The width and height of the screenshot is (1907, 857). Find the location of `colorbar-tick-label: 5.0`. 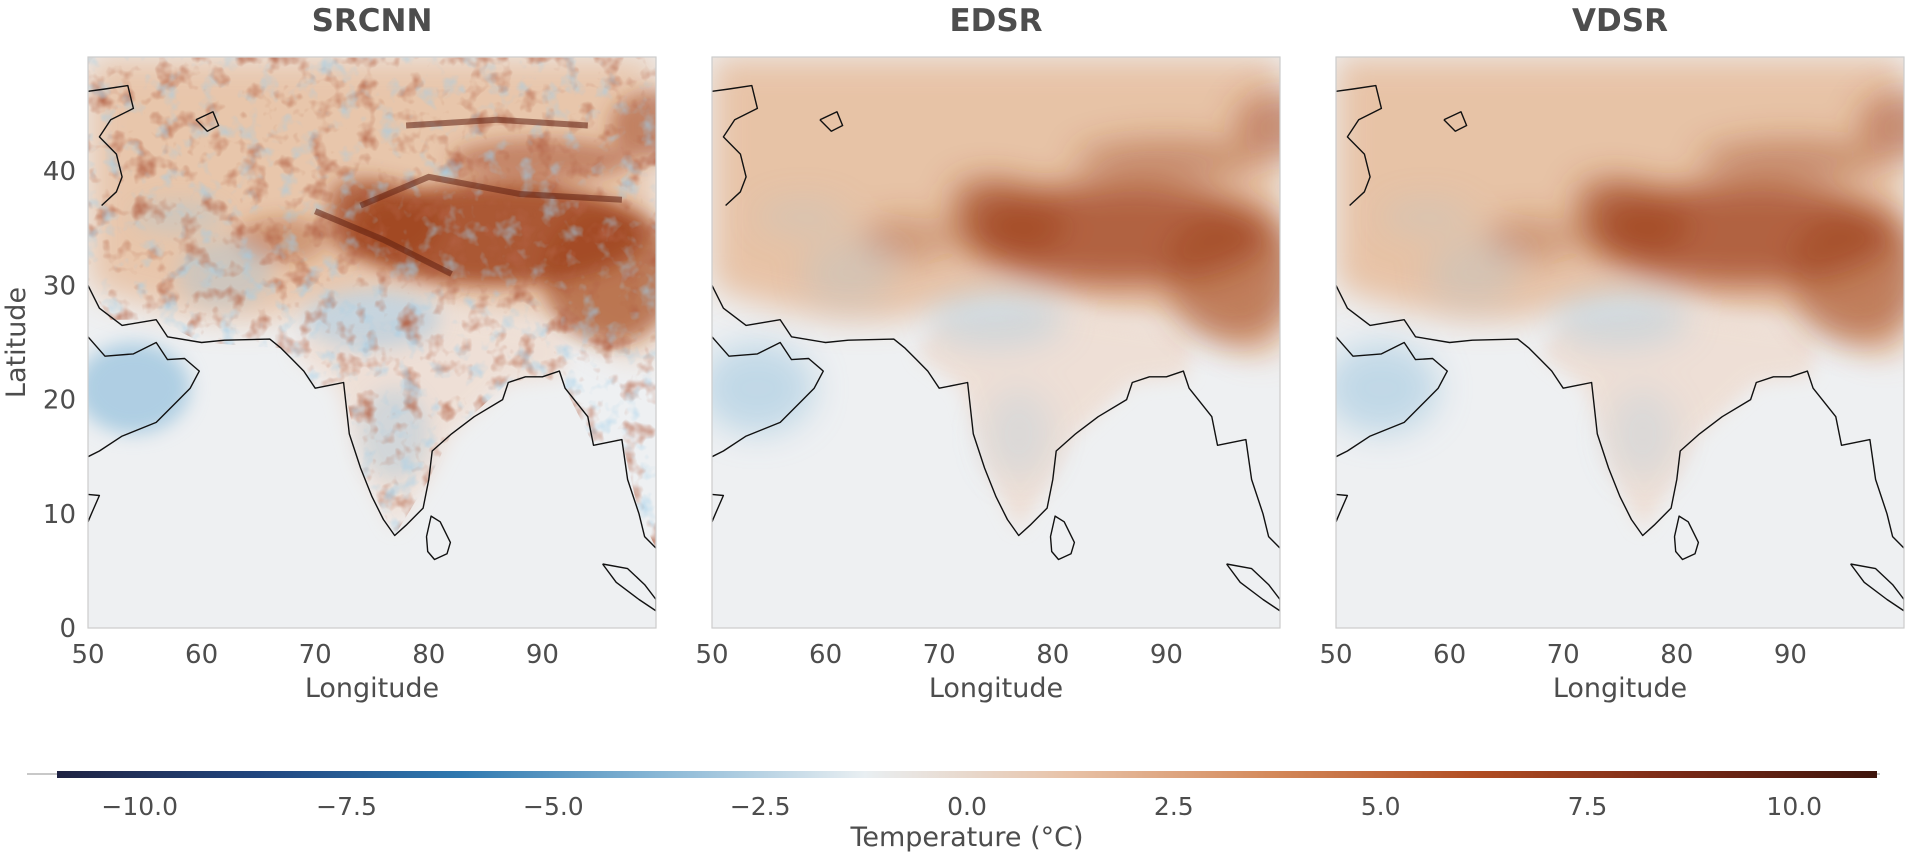

colorbar-tick-label: 5.0 is located at coordinates (1381, 806).